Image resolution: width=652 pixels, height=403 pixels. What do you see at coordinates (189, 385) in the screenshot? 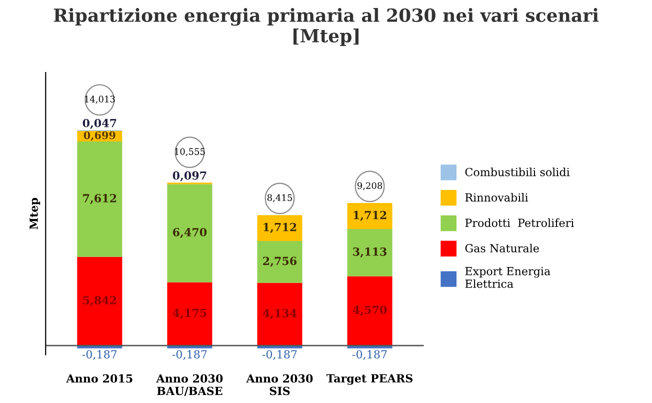
I see `x-tick-label: Anno 2030 BAU/BASE` at bounding box center [189, 385].